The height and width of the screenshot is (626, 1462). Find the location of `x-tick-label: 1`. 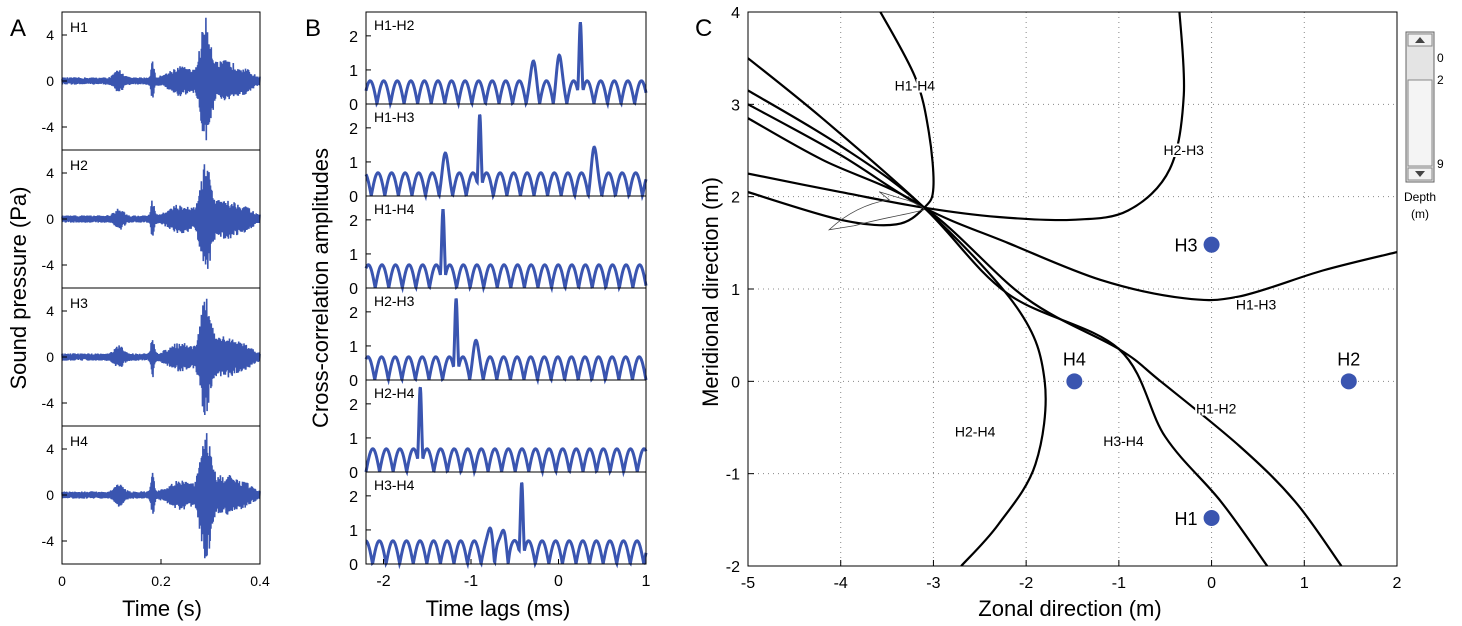

x-tick-label: 1 is located at coordinates (1304, 583).